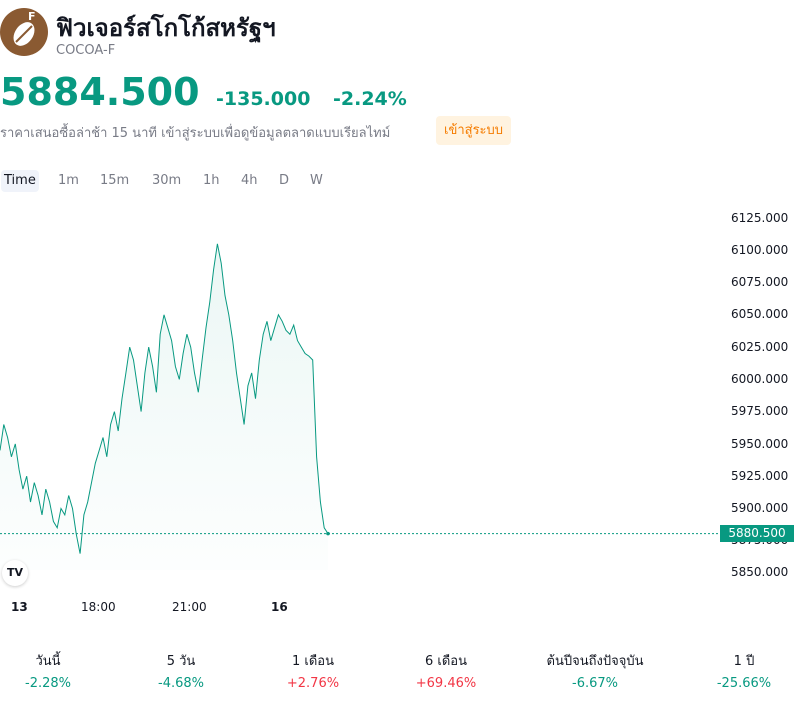 The image size is (800, 701). What do you see at coordinates (279, 607) in the screenshot?
I see `x-tick-label: 16` at bounding box center [279, 607].